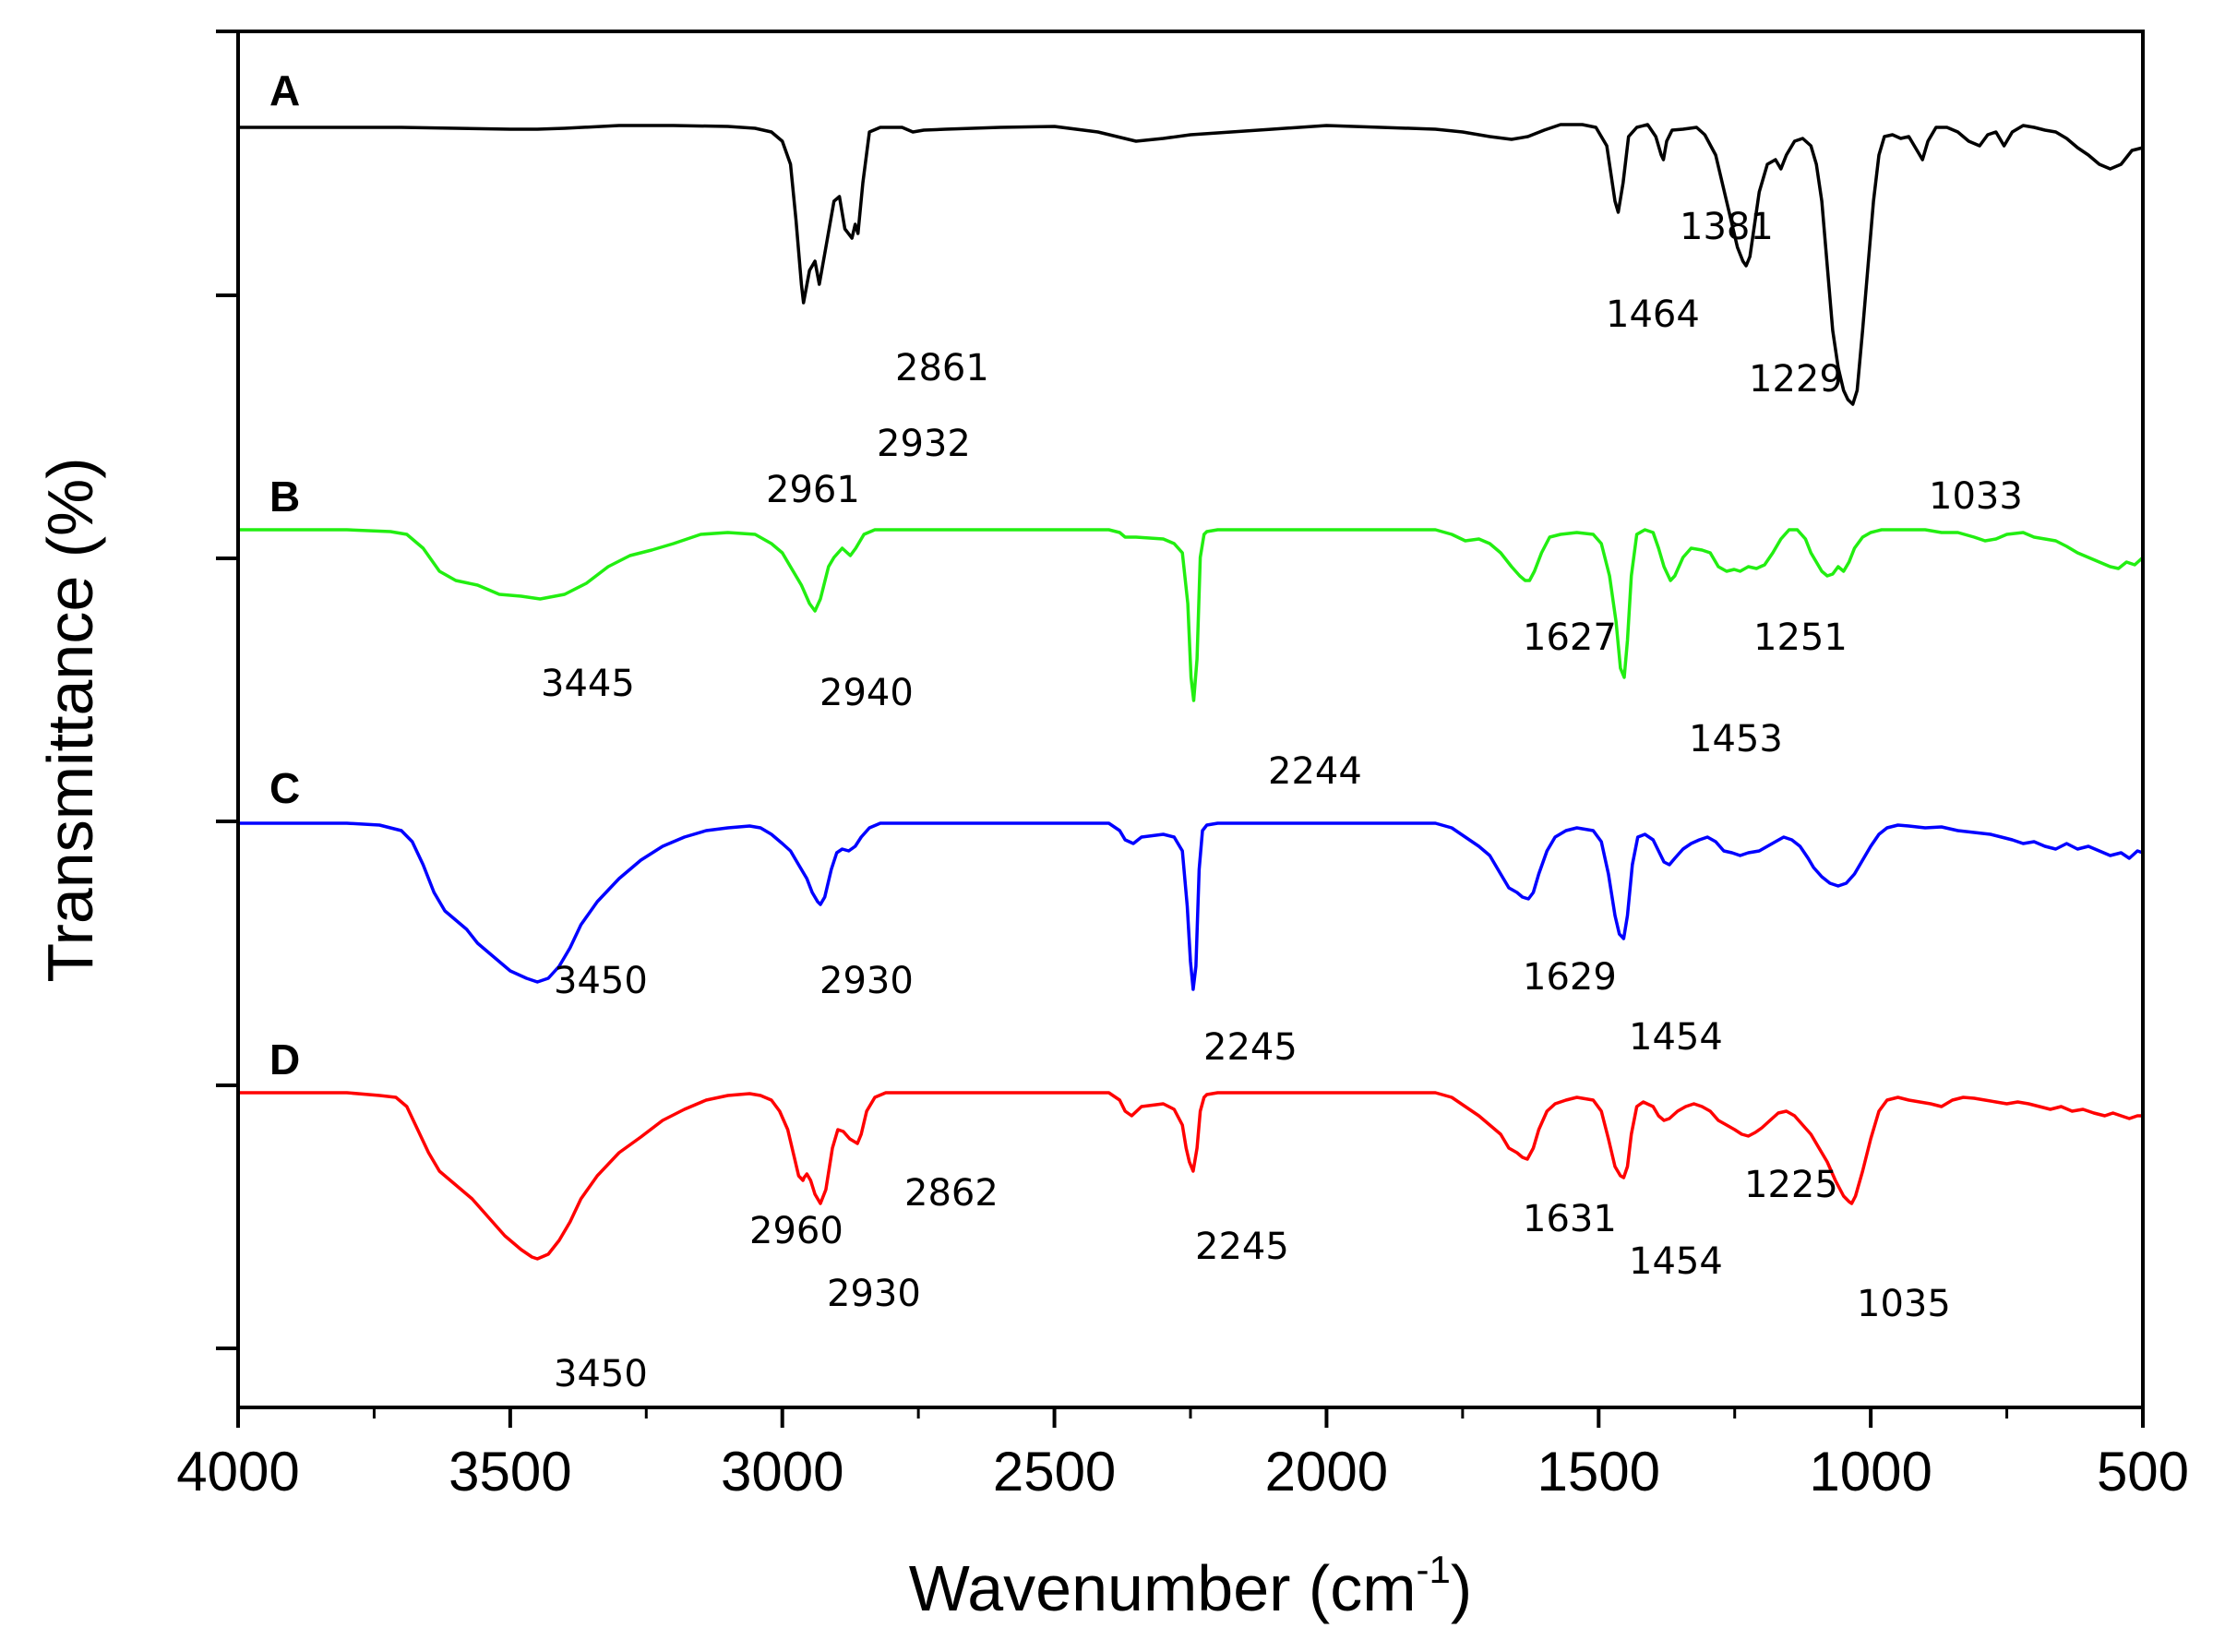 This screenshot has height=1652, width=2225. I want to click on series-line-c, so click(1191, 906).